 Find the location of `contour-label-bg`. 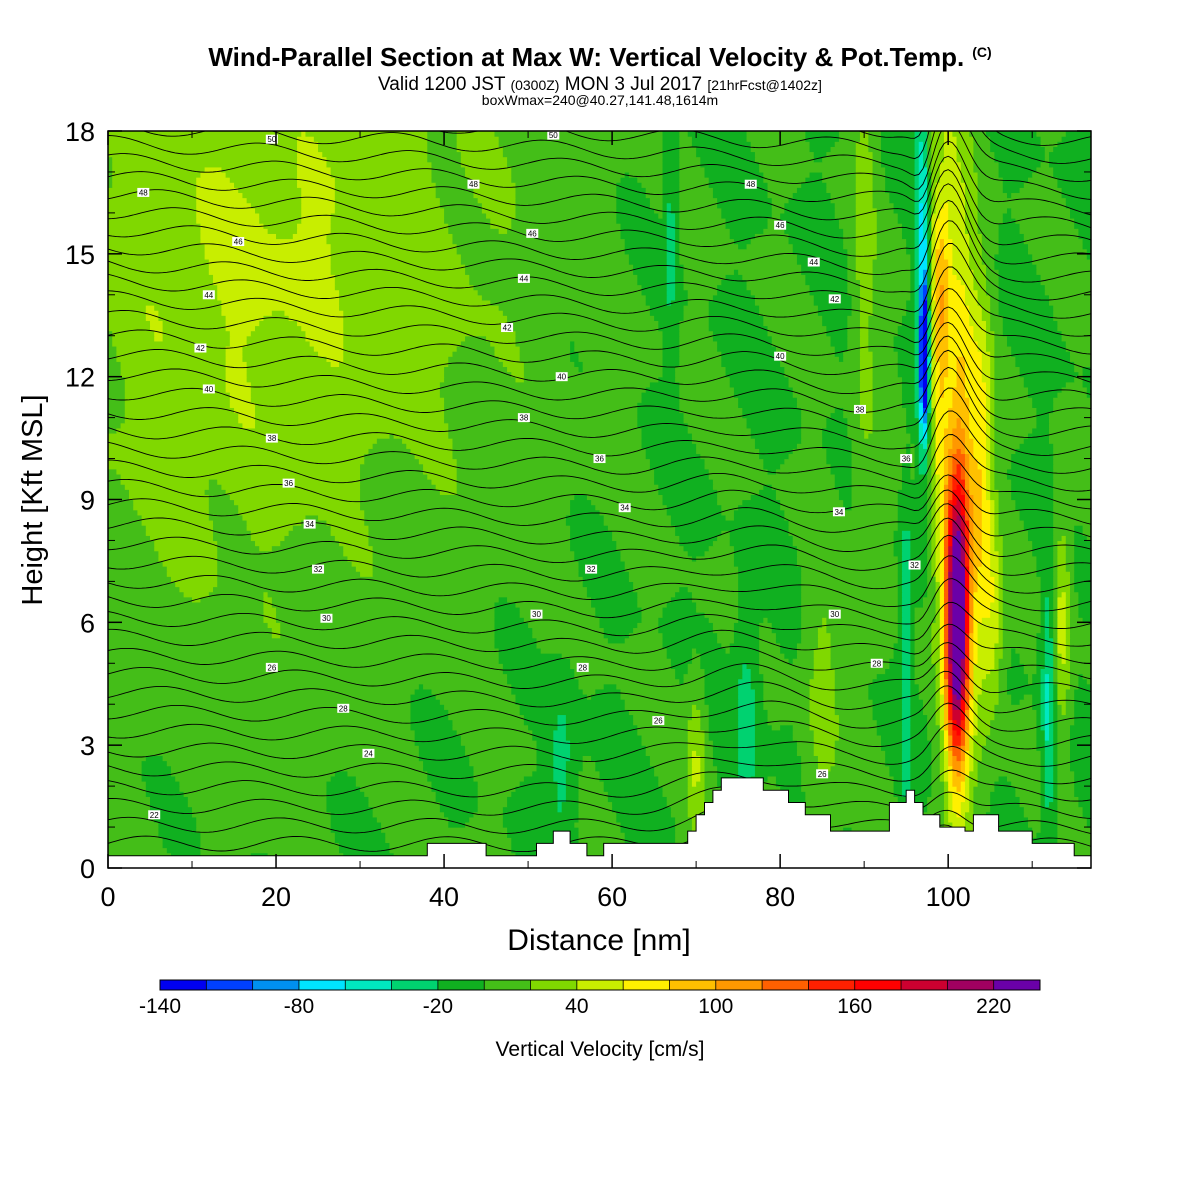

contour-label-bg is located at coordinates (271, 667).